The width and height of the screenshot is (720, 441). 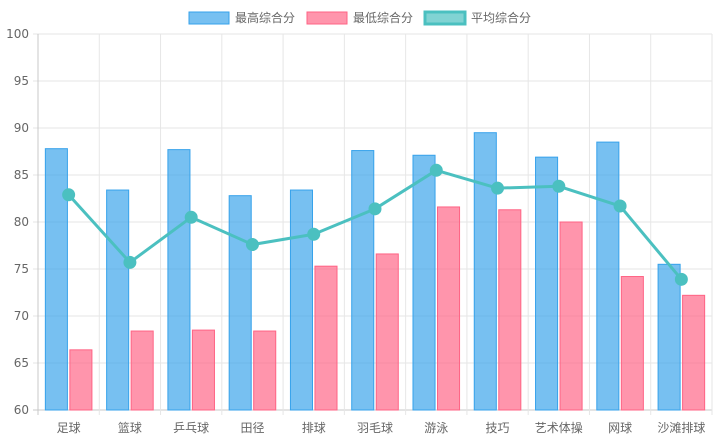 I want to click on y-tick-label: 100, so click(x=17, y=34).